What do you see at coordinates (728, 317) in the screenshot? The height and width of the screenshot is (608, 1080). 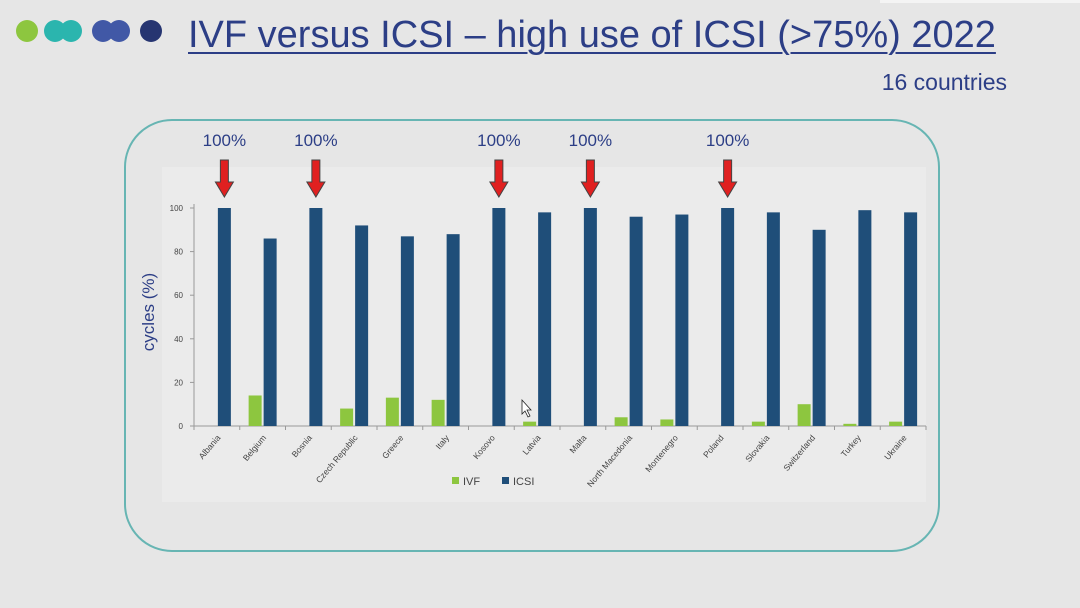 I see `bar-icsi-poland` at bounding box center [728, 317].